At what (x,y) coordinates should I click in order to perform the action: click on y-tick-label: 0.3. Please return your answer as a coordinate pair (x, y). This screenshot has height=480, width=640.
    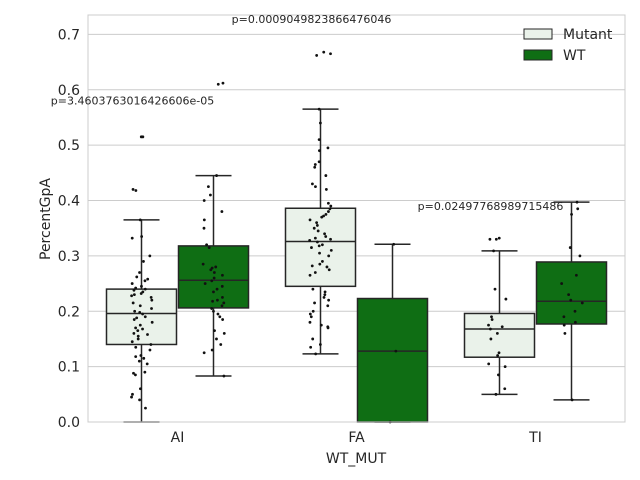
    Looking at the image, I should click on (69, 257).